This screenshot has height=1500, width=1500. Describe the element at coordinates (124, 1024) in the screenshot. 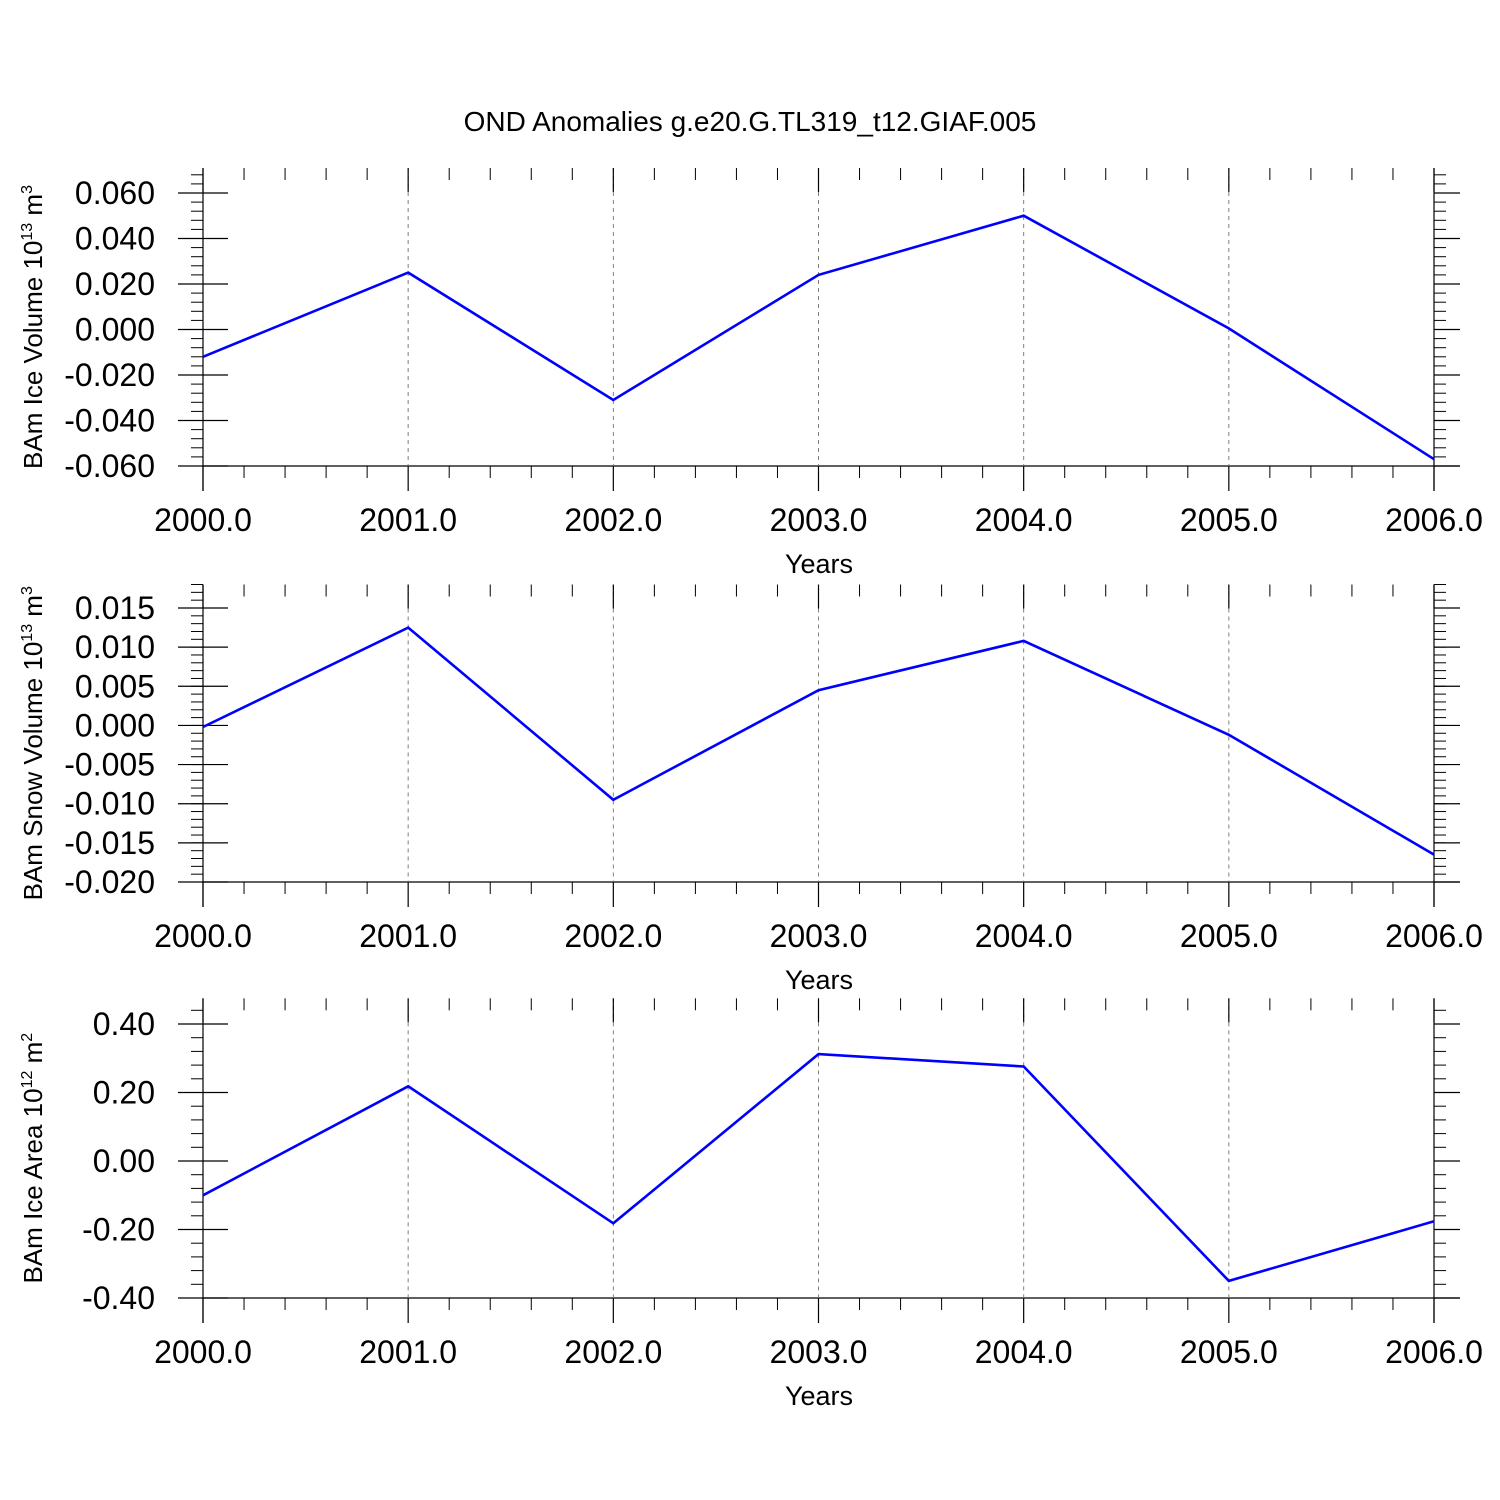

I see `y-tick-label: 0.40` at that location.